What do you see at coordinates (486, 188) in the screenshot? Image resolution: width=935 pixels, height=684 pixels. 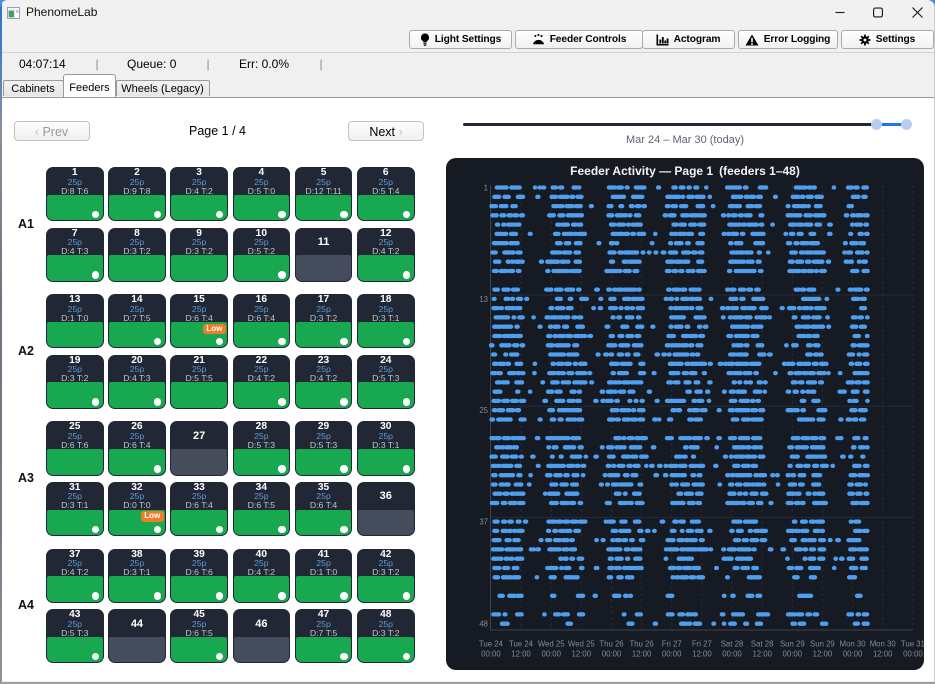 I see `svg-text: 1` at bounding box center [486, 188].